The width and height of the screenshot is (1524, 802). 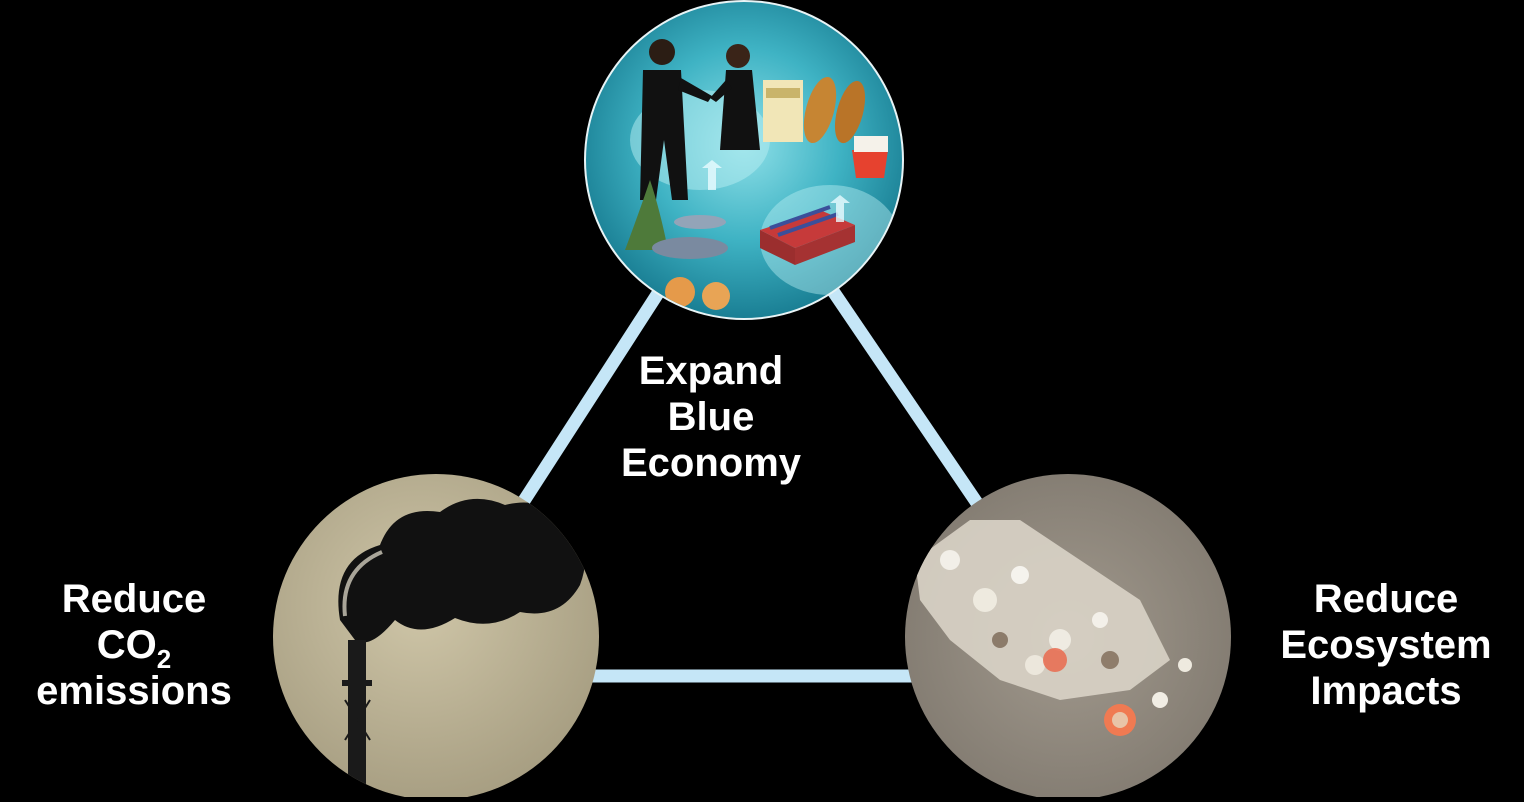 I want to click on label-line: Blue, so click(x=711, y=417).